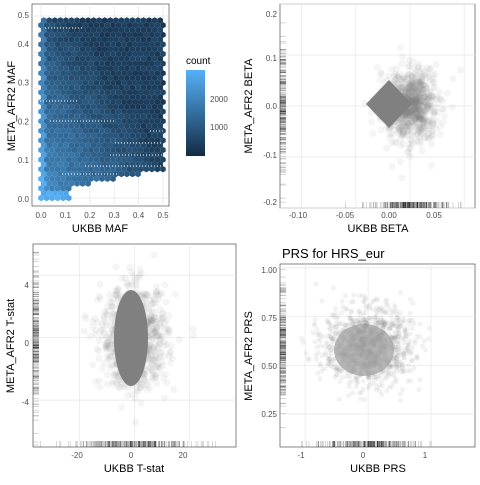 The height and width of the screenshot is (485, 480). Describe the element at coordinates (134, 469) in the screenshot. I see `tstat-x-axis-label: UKBB T-stat` at that location.